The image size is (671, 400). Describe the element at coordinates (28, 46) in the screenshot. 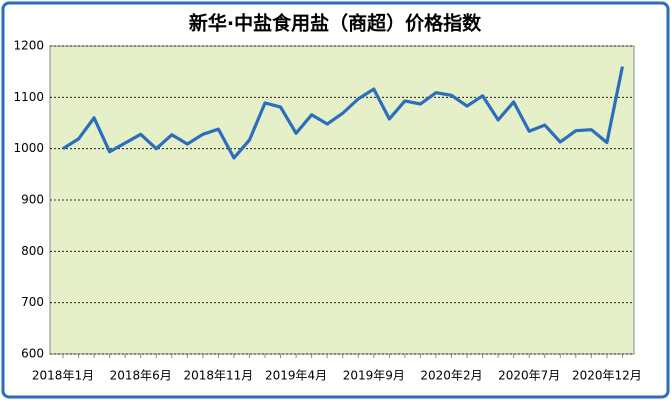

I see `y-tick-label: 1200` at that location.